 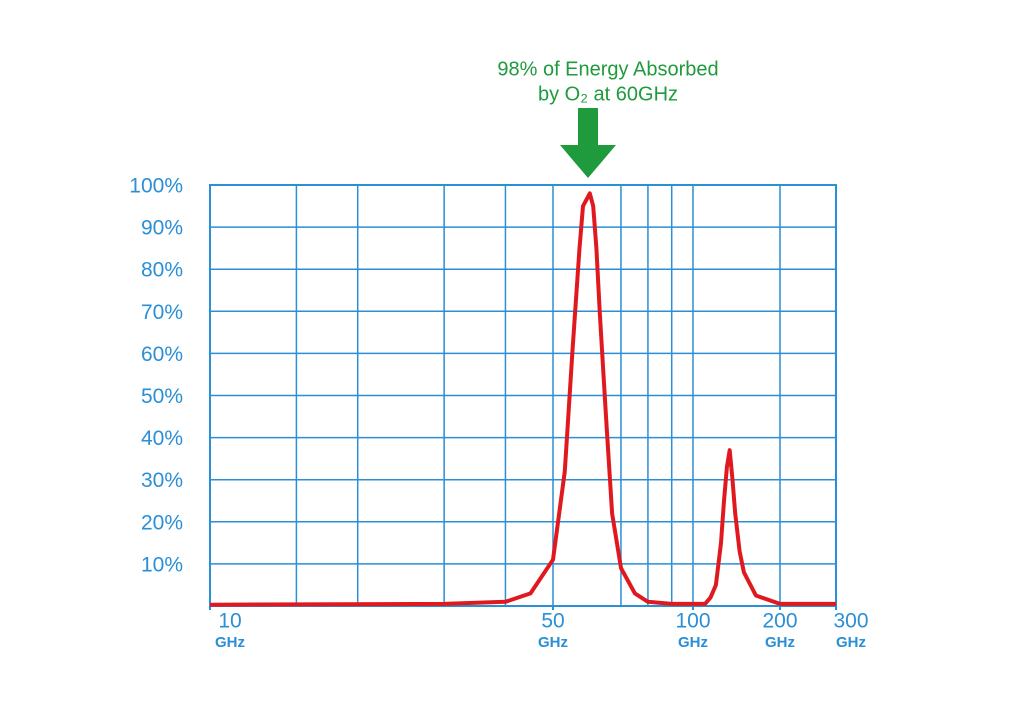 What do you see at coordinates (850, 621) in the screenshot?
I see `x-tick-label: 300` at bounding box center [850, 621].